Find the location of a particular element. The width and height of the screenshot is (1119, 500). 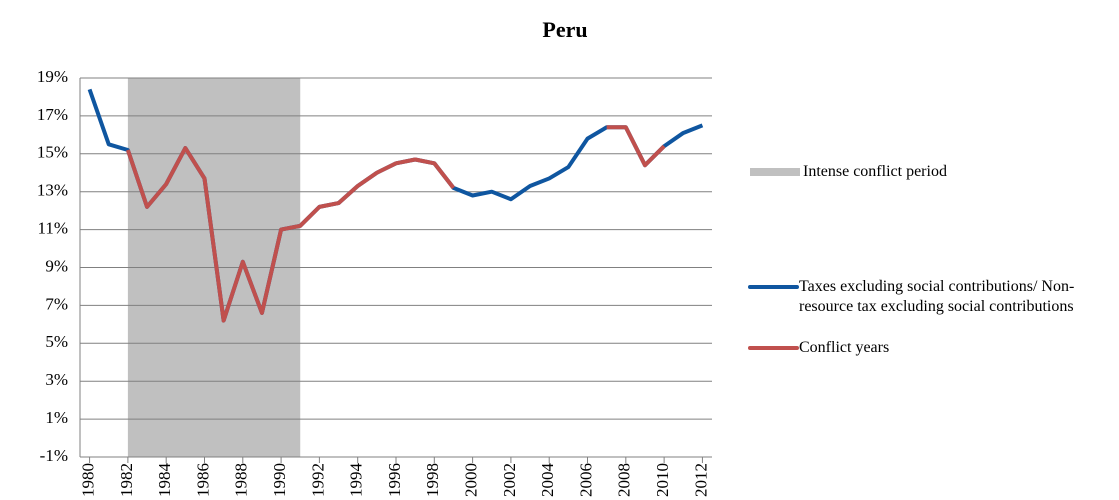

chart-title: Peru is located at coordinates (564, 29).